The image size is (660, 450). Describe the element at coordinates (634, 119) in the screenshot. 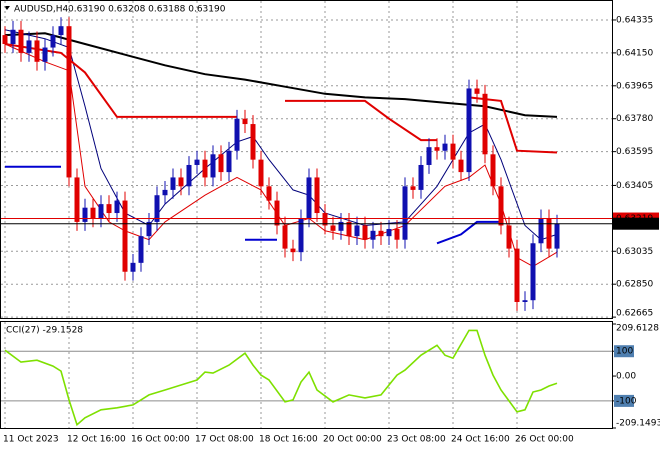

I see `y-tick-label: 0.63780` at that location.